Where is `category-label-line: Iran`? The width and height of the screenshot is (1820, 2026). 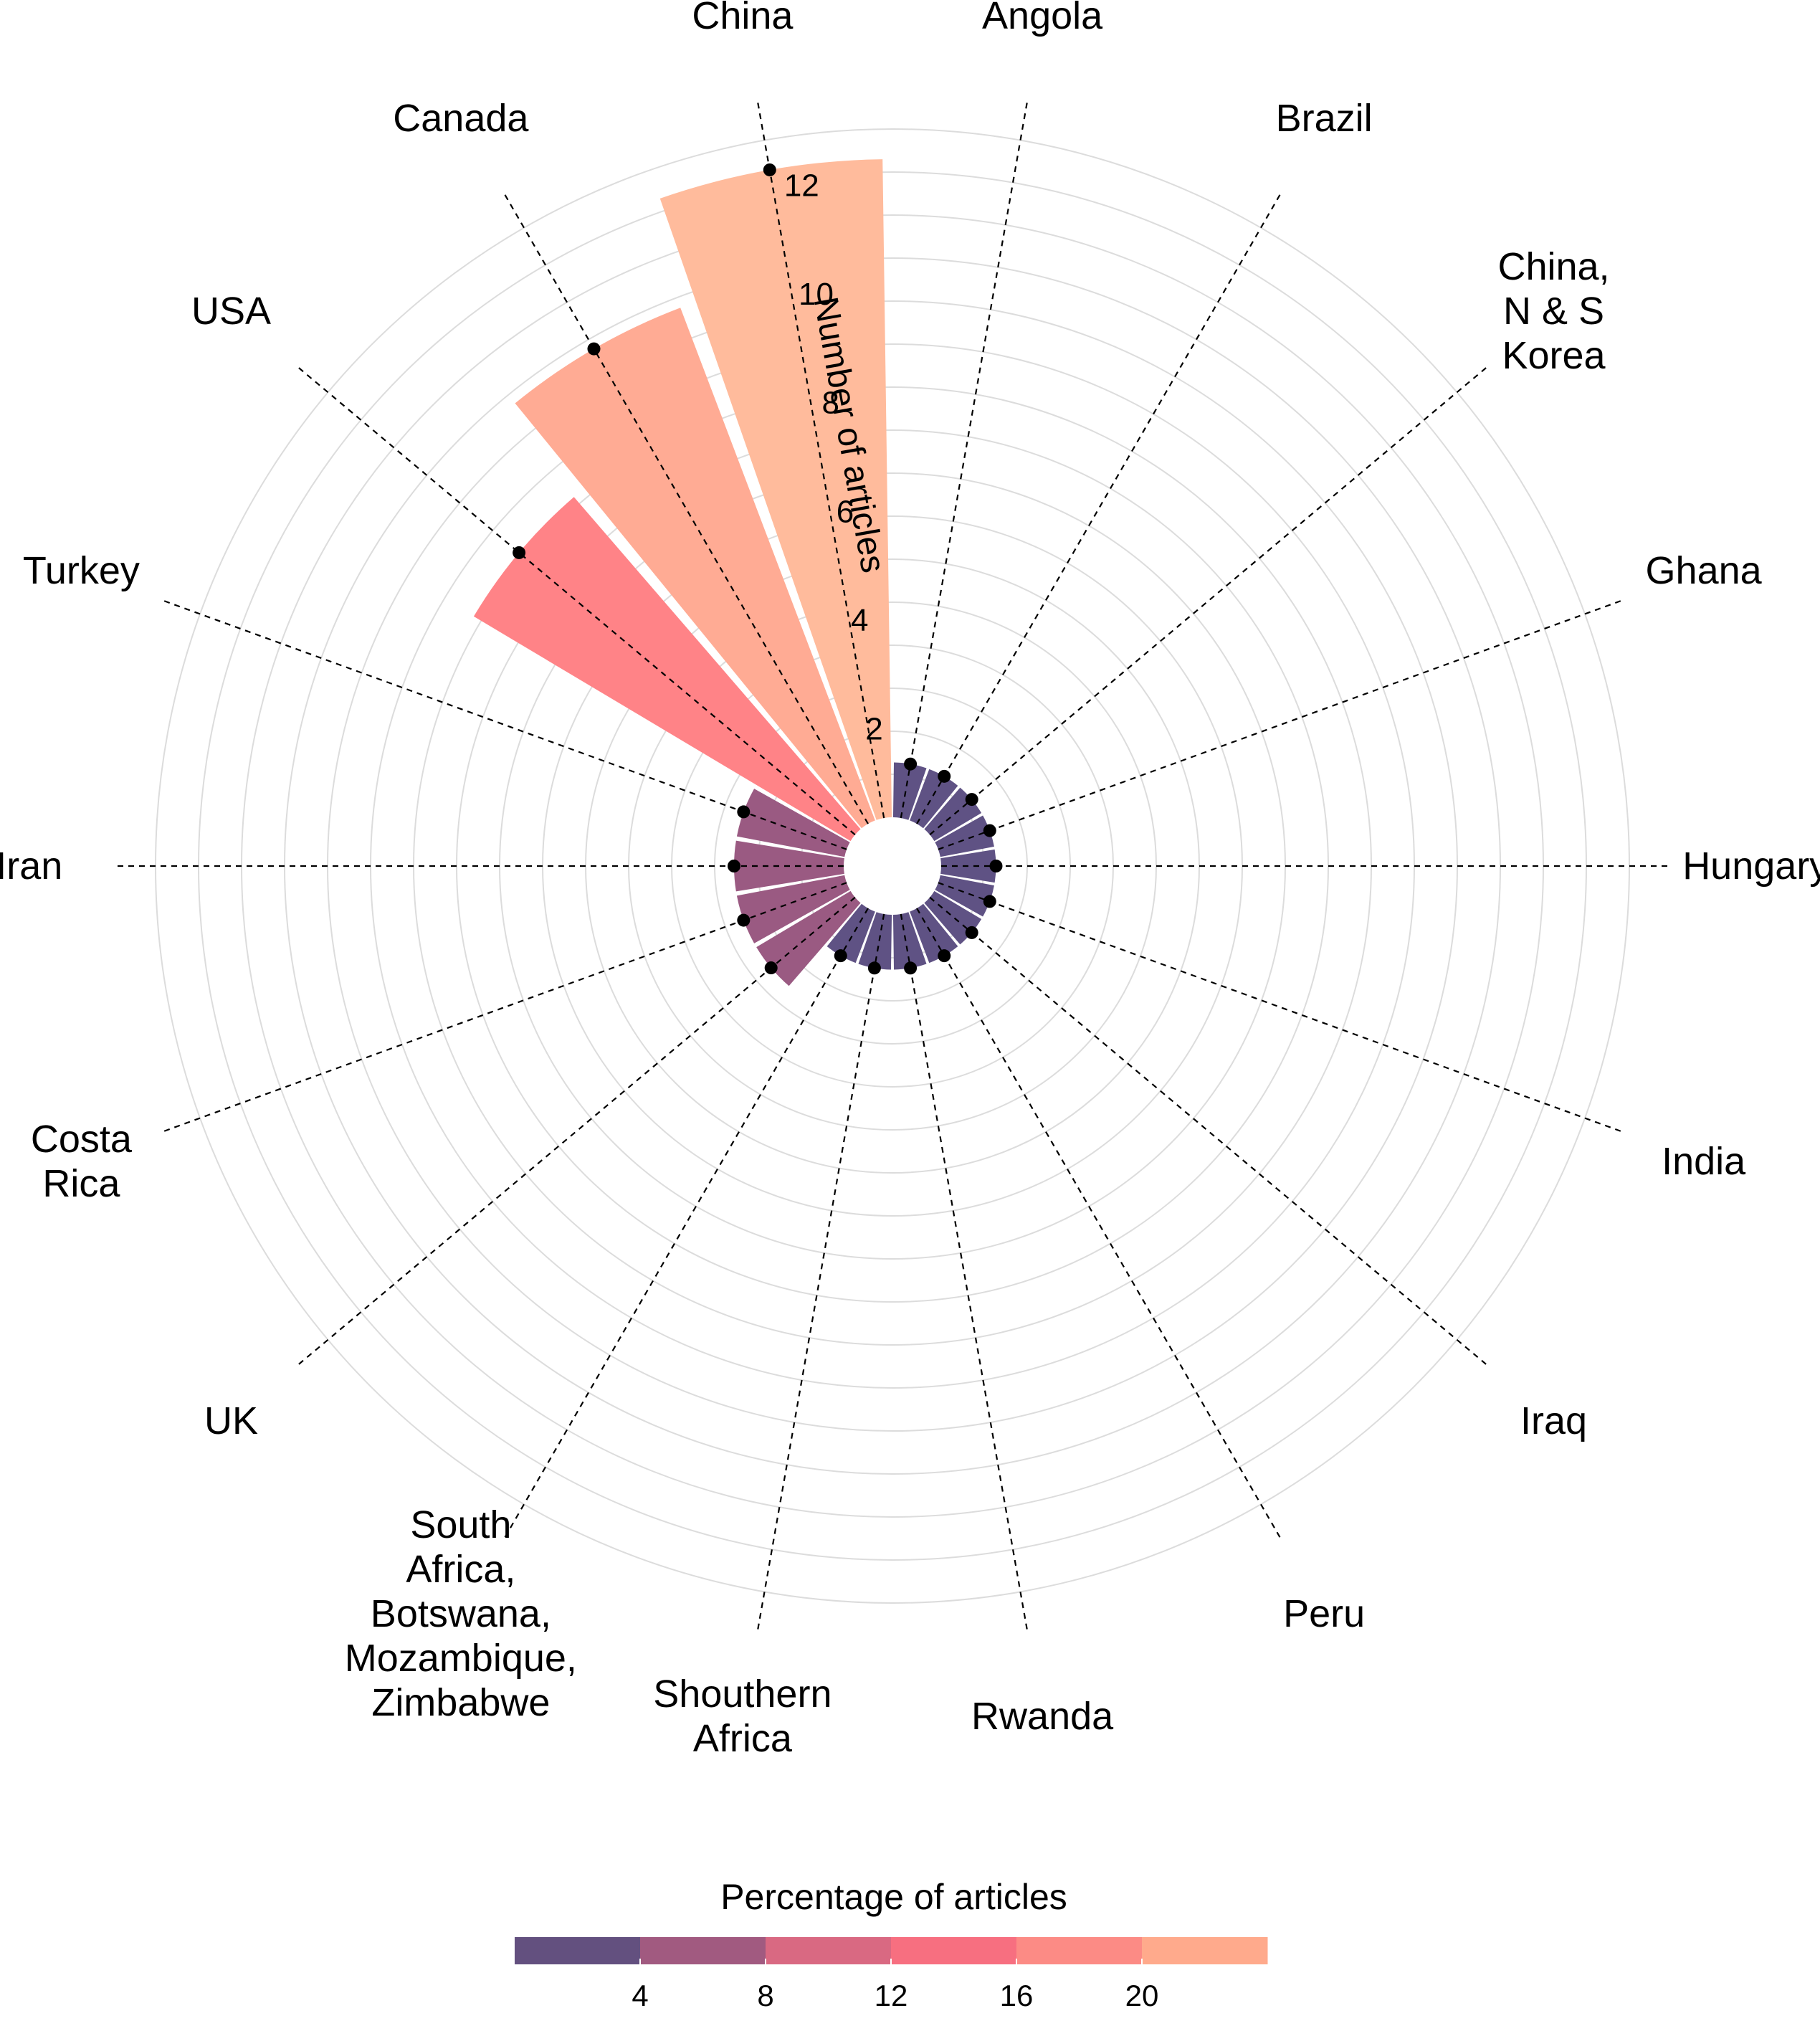 category-label-line: Iran is located at coordinates (31, 866).